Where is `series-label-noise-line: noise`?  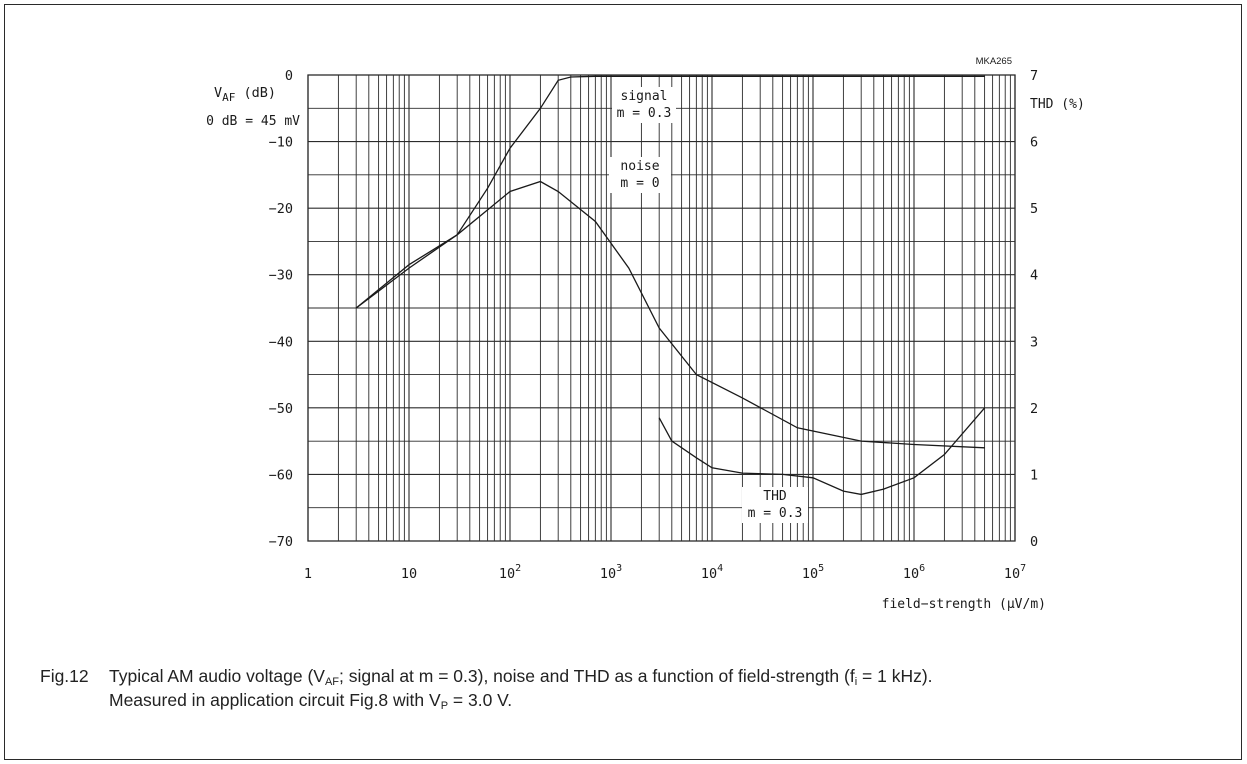 series-label-noise-line: noise is located at coordinates (639, 166).